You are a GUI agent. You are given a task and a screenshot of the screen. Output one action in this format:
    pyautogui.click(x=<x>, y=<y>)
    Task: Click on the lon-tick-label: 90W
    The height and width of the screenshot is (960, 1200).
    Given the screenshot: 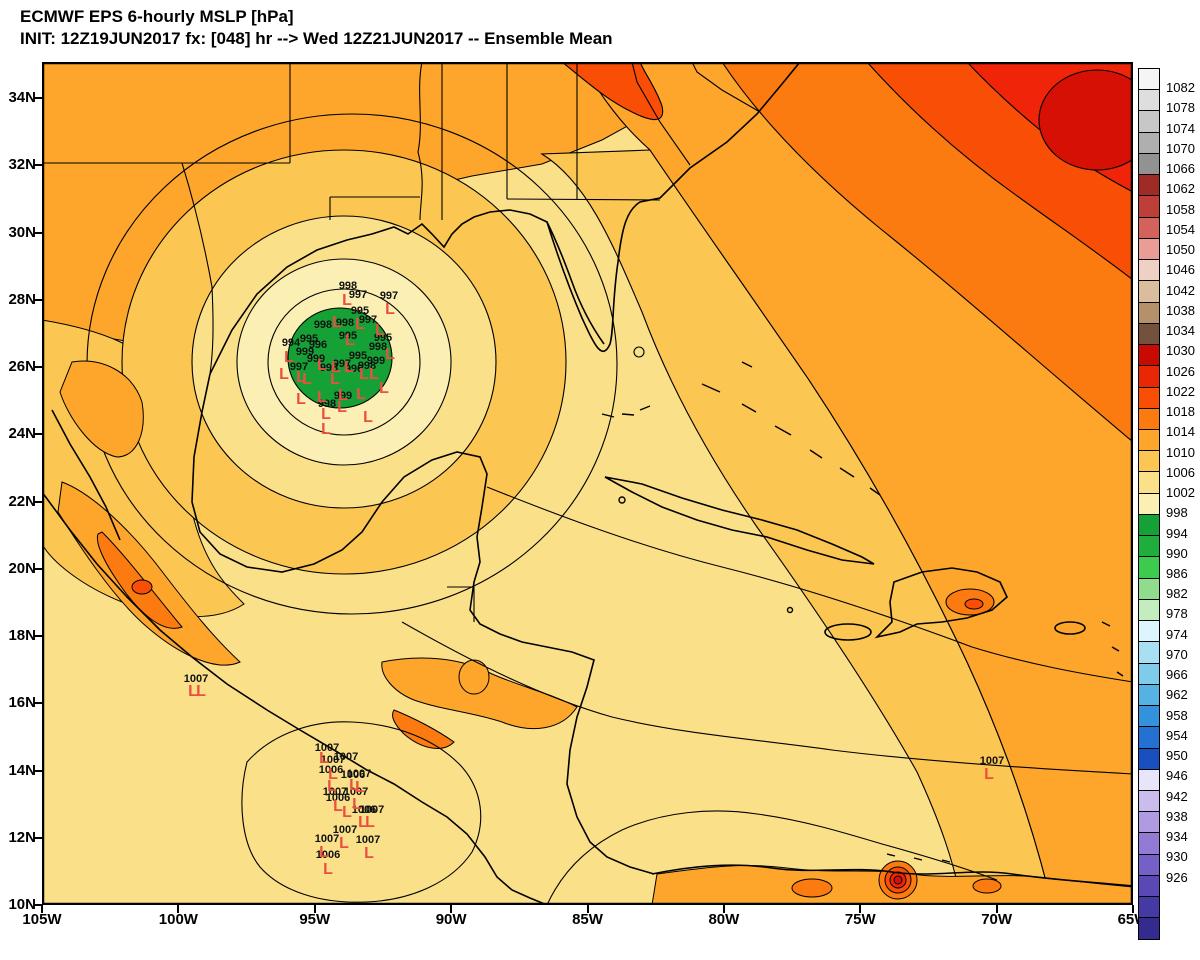 What is the action you would take?
    pyautogui.click(x=451, y=919)
    